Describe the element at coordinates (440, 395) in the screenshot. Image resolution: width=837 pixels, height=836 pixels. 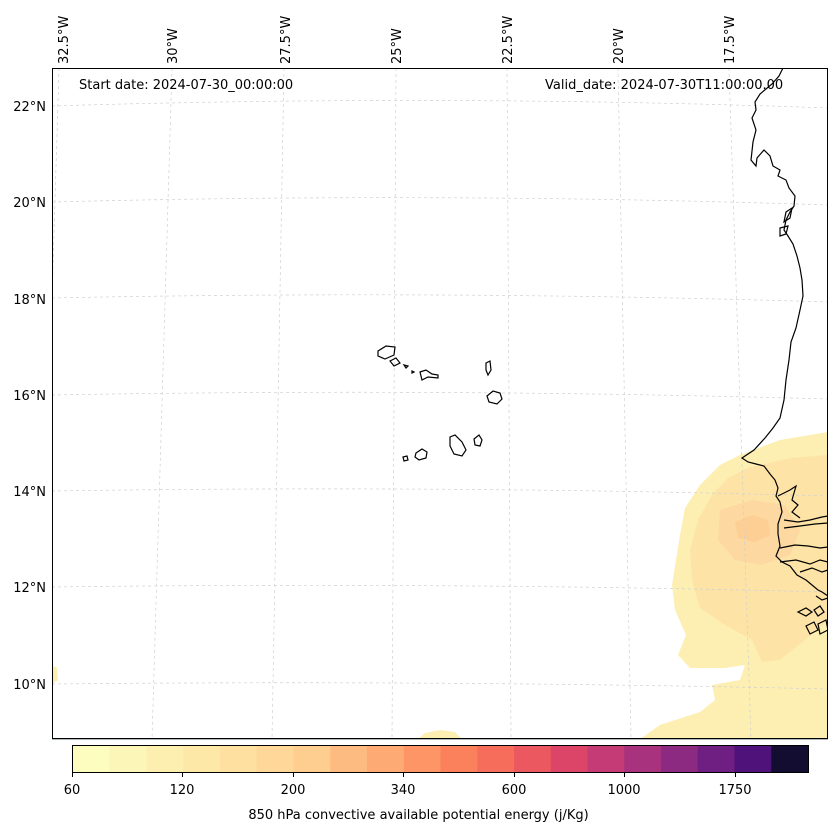
I see `gridline-lat-16n` at that location.